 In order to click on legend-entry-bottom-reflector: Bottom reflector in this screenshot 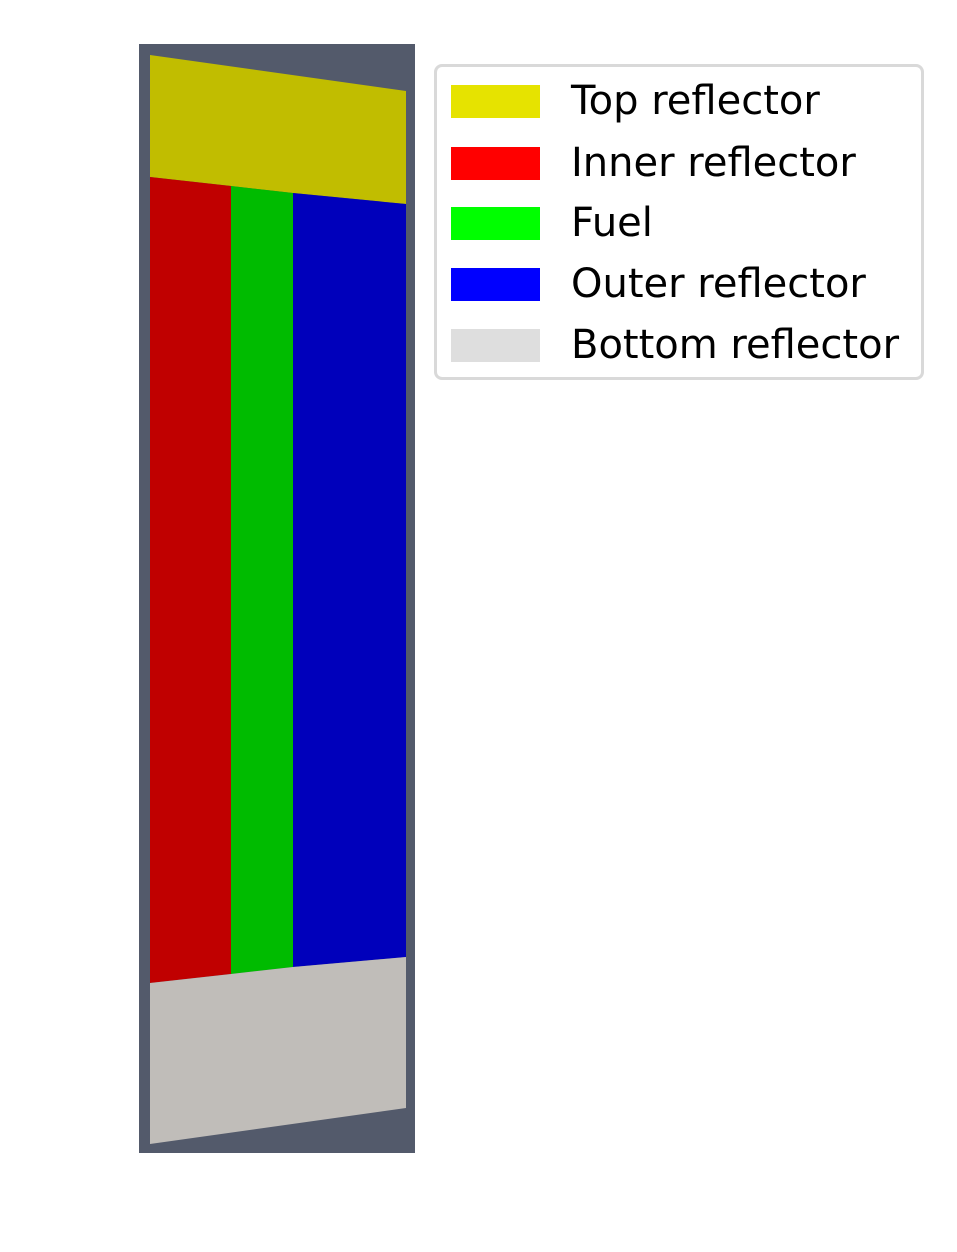, I will do `click(684, 345)`.